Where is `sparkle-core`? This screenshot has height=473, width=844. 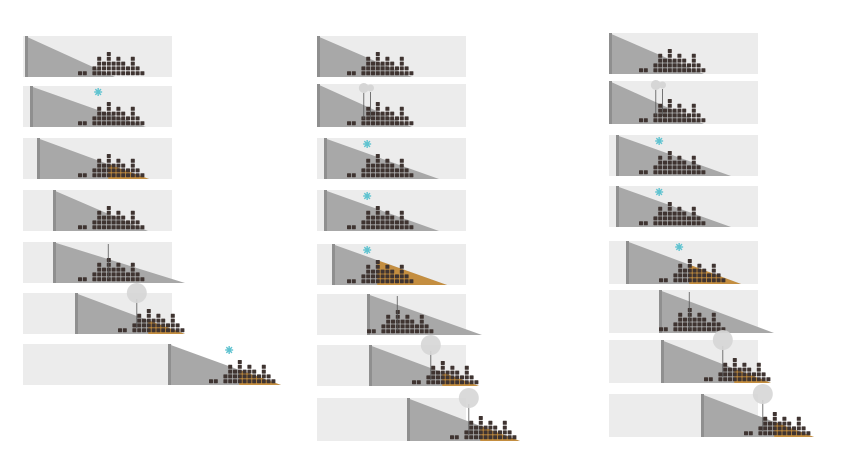 sparkle-core is located at coordinates (367, 196).